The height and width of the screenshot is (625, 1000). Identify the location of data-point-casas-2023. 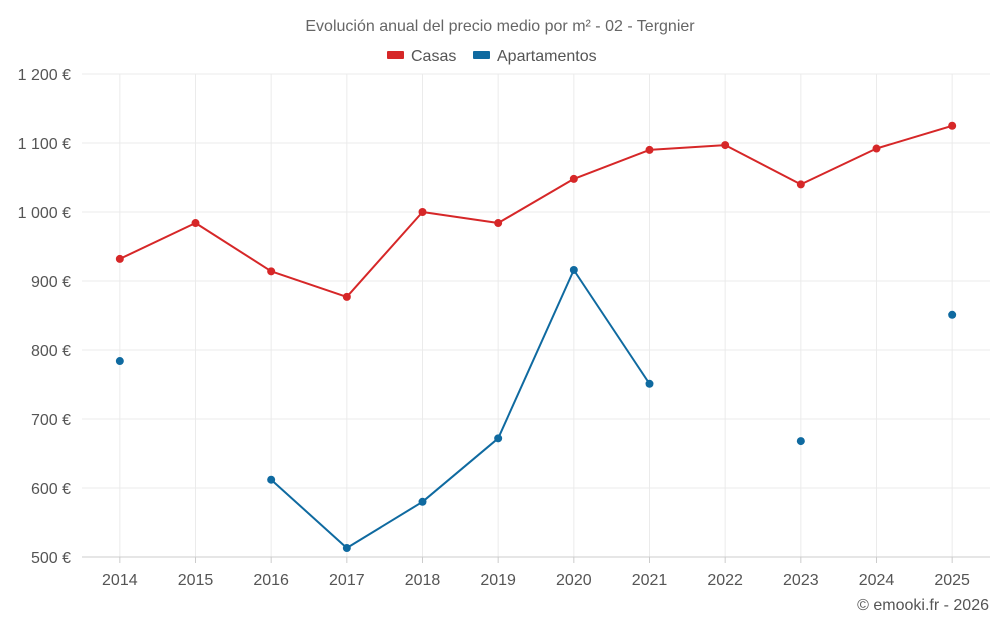
(800, 184).